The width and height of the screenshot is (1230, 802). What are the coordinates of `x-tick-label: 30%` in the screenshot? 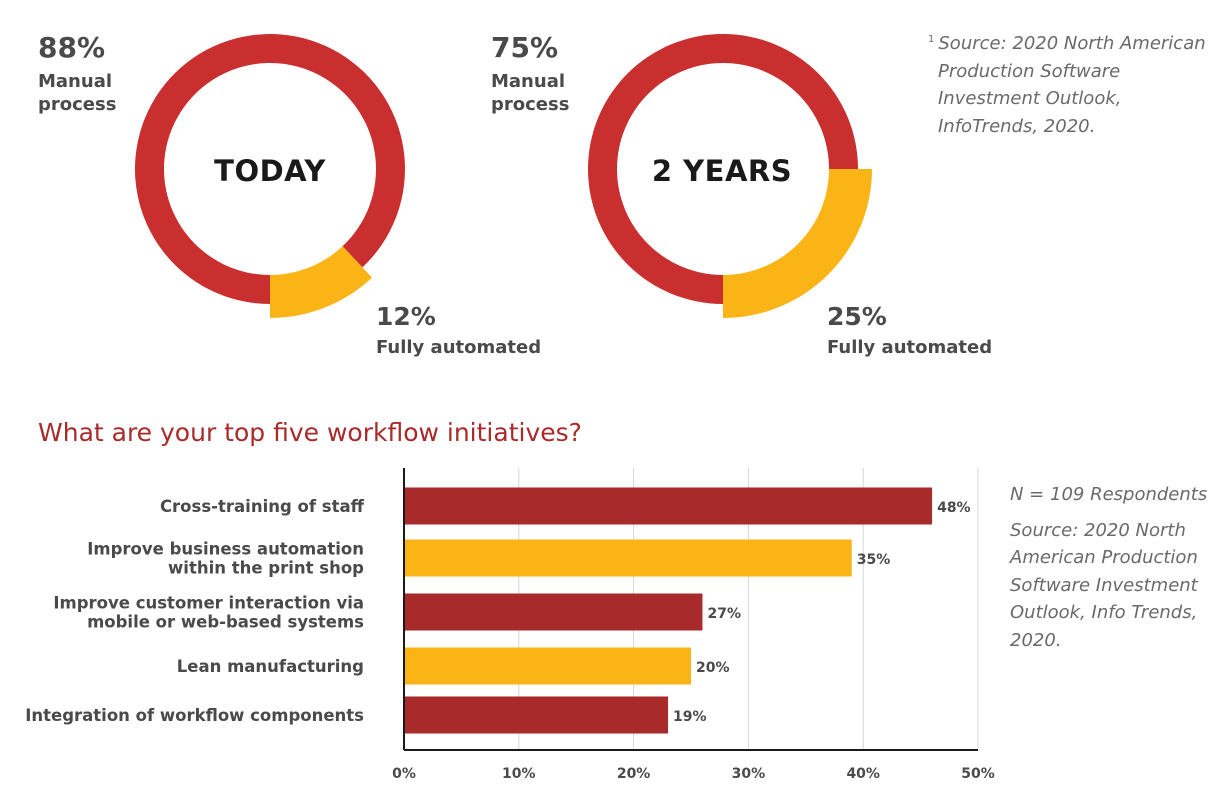 It's located at (749, 774).